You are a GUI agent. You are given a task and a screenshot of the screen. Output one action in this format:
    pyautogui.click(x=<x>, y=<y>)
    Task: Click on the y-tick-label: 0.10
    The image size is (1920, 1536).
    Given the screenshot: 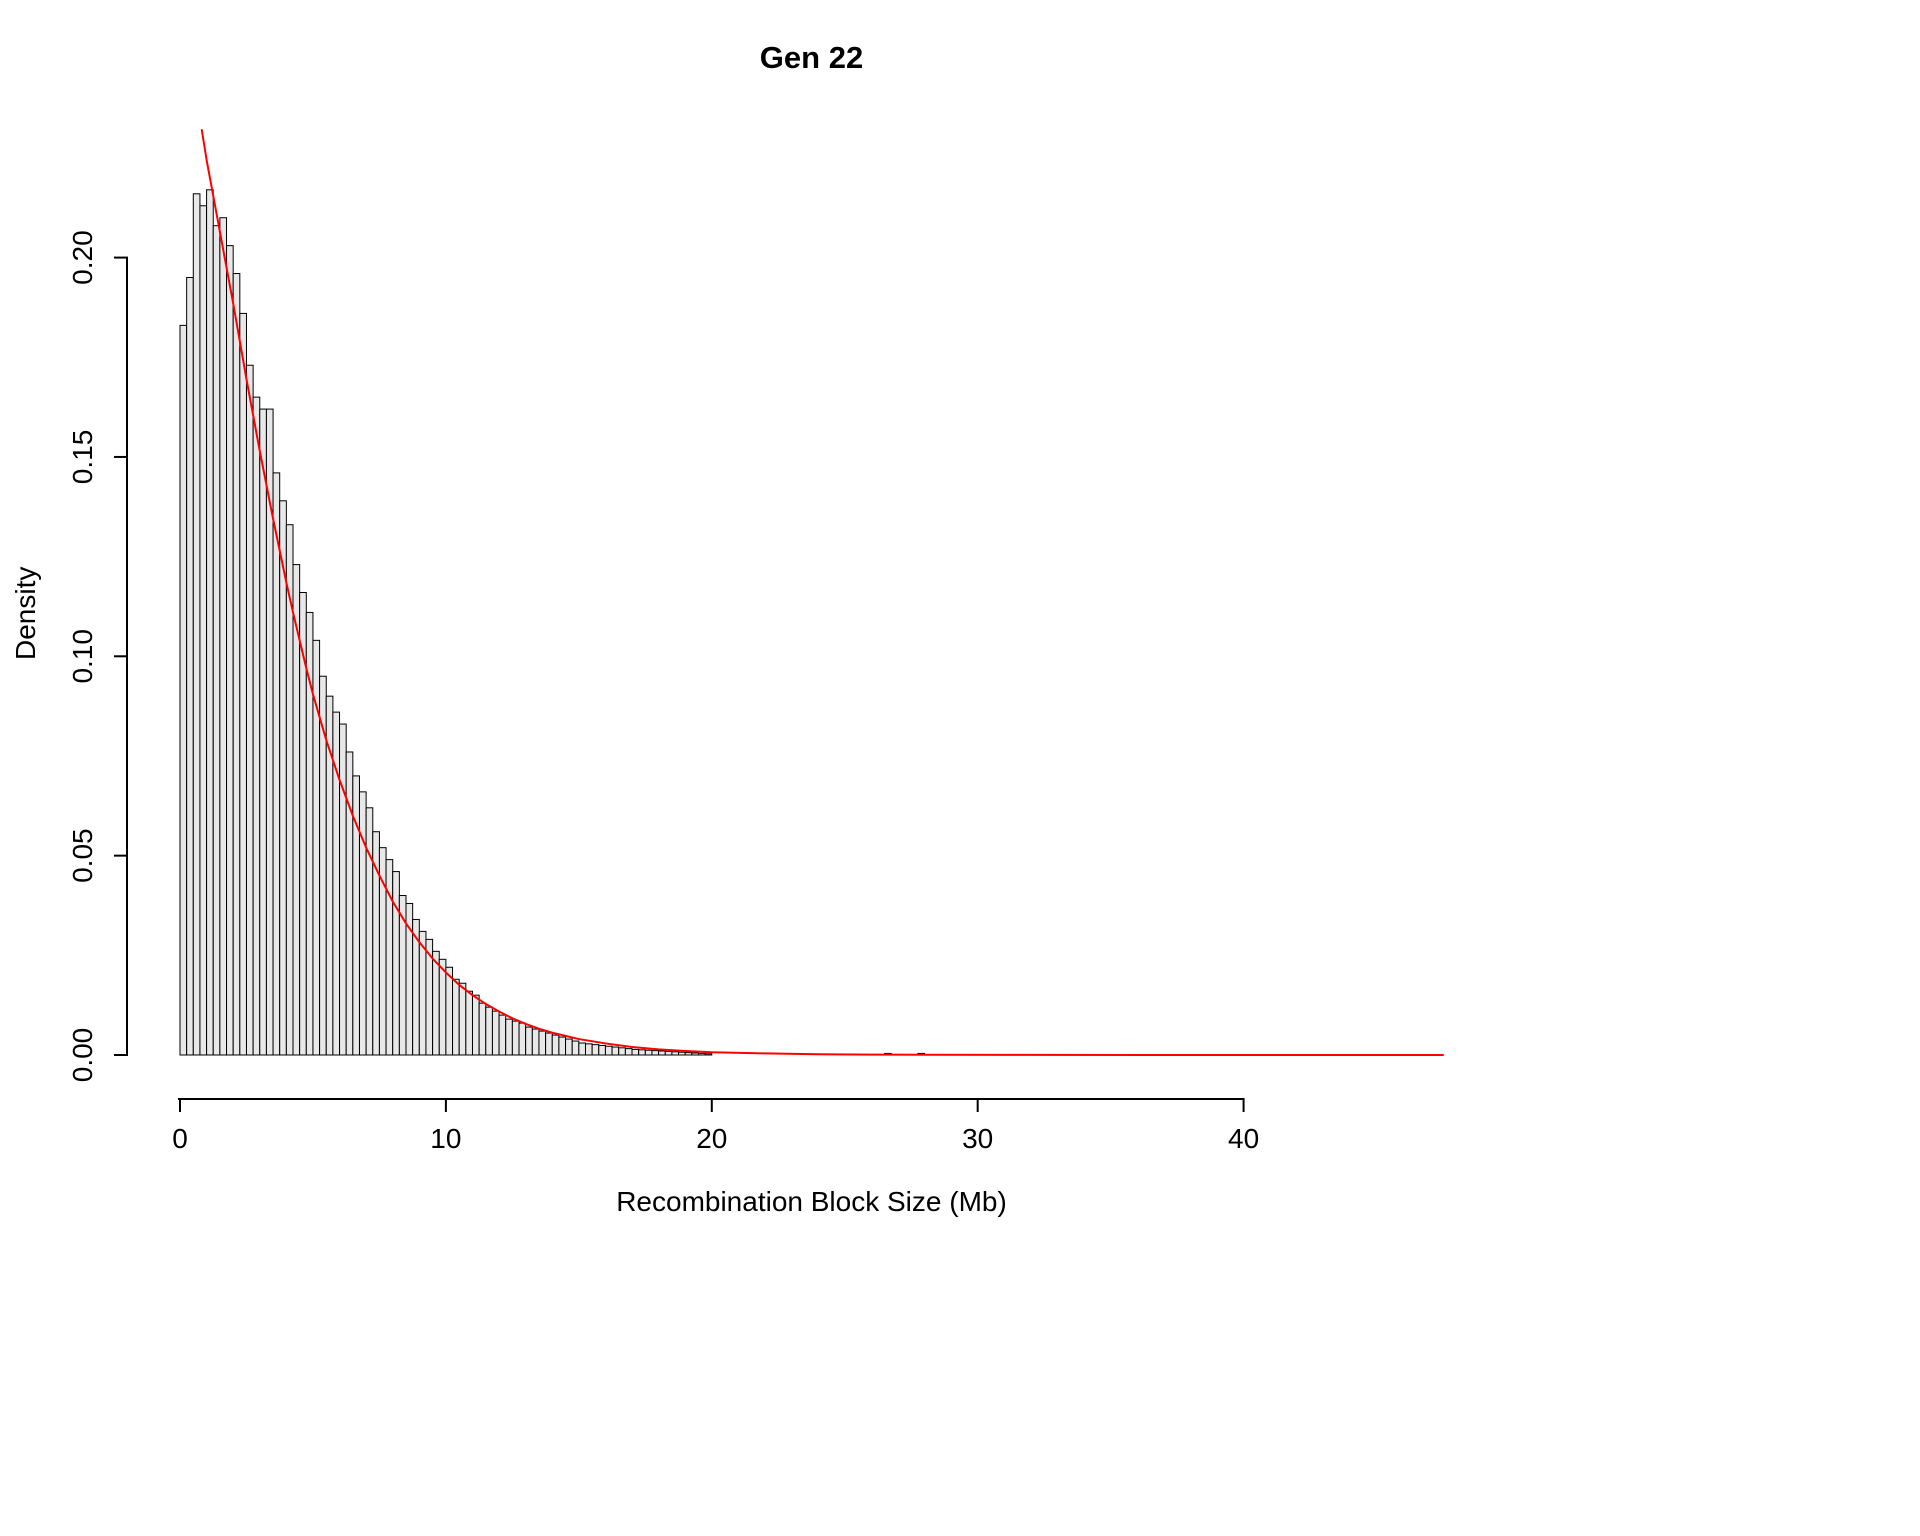 What is the action you would take?
    pyautogui.click(x=82, y=656)
    